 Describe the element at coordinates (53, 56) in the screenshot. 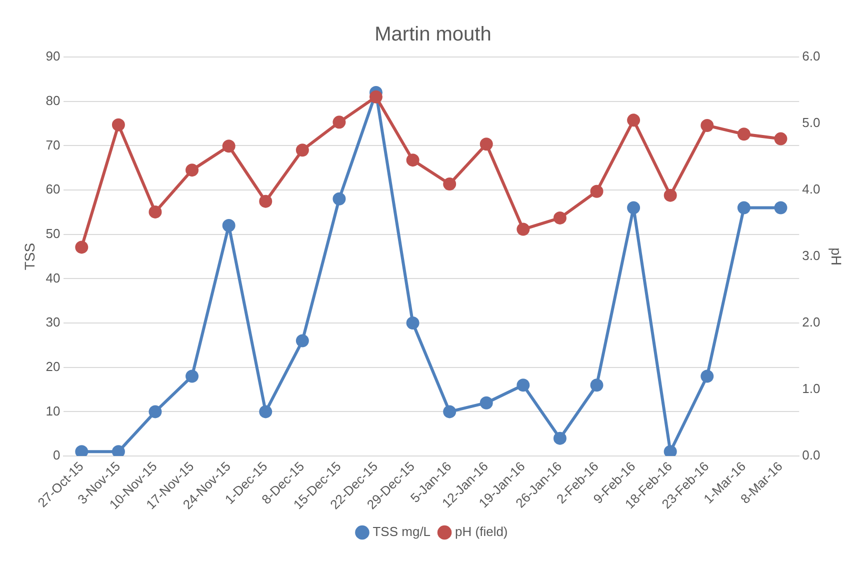

I see `y-tick-label: 90` at that location.